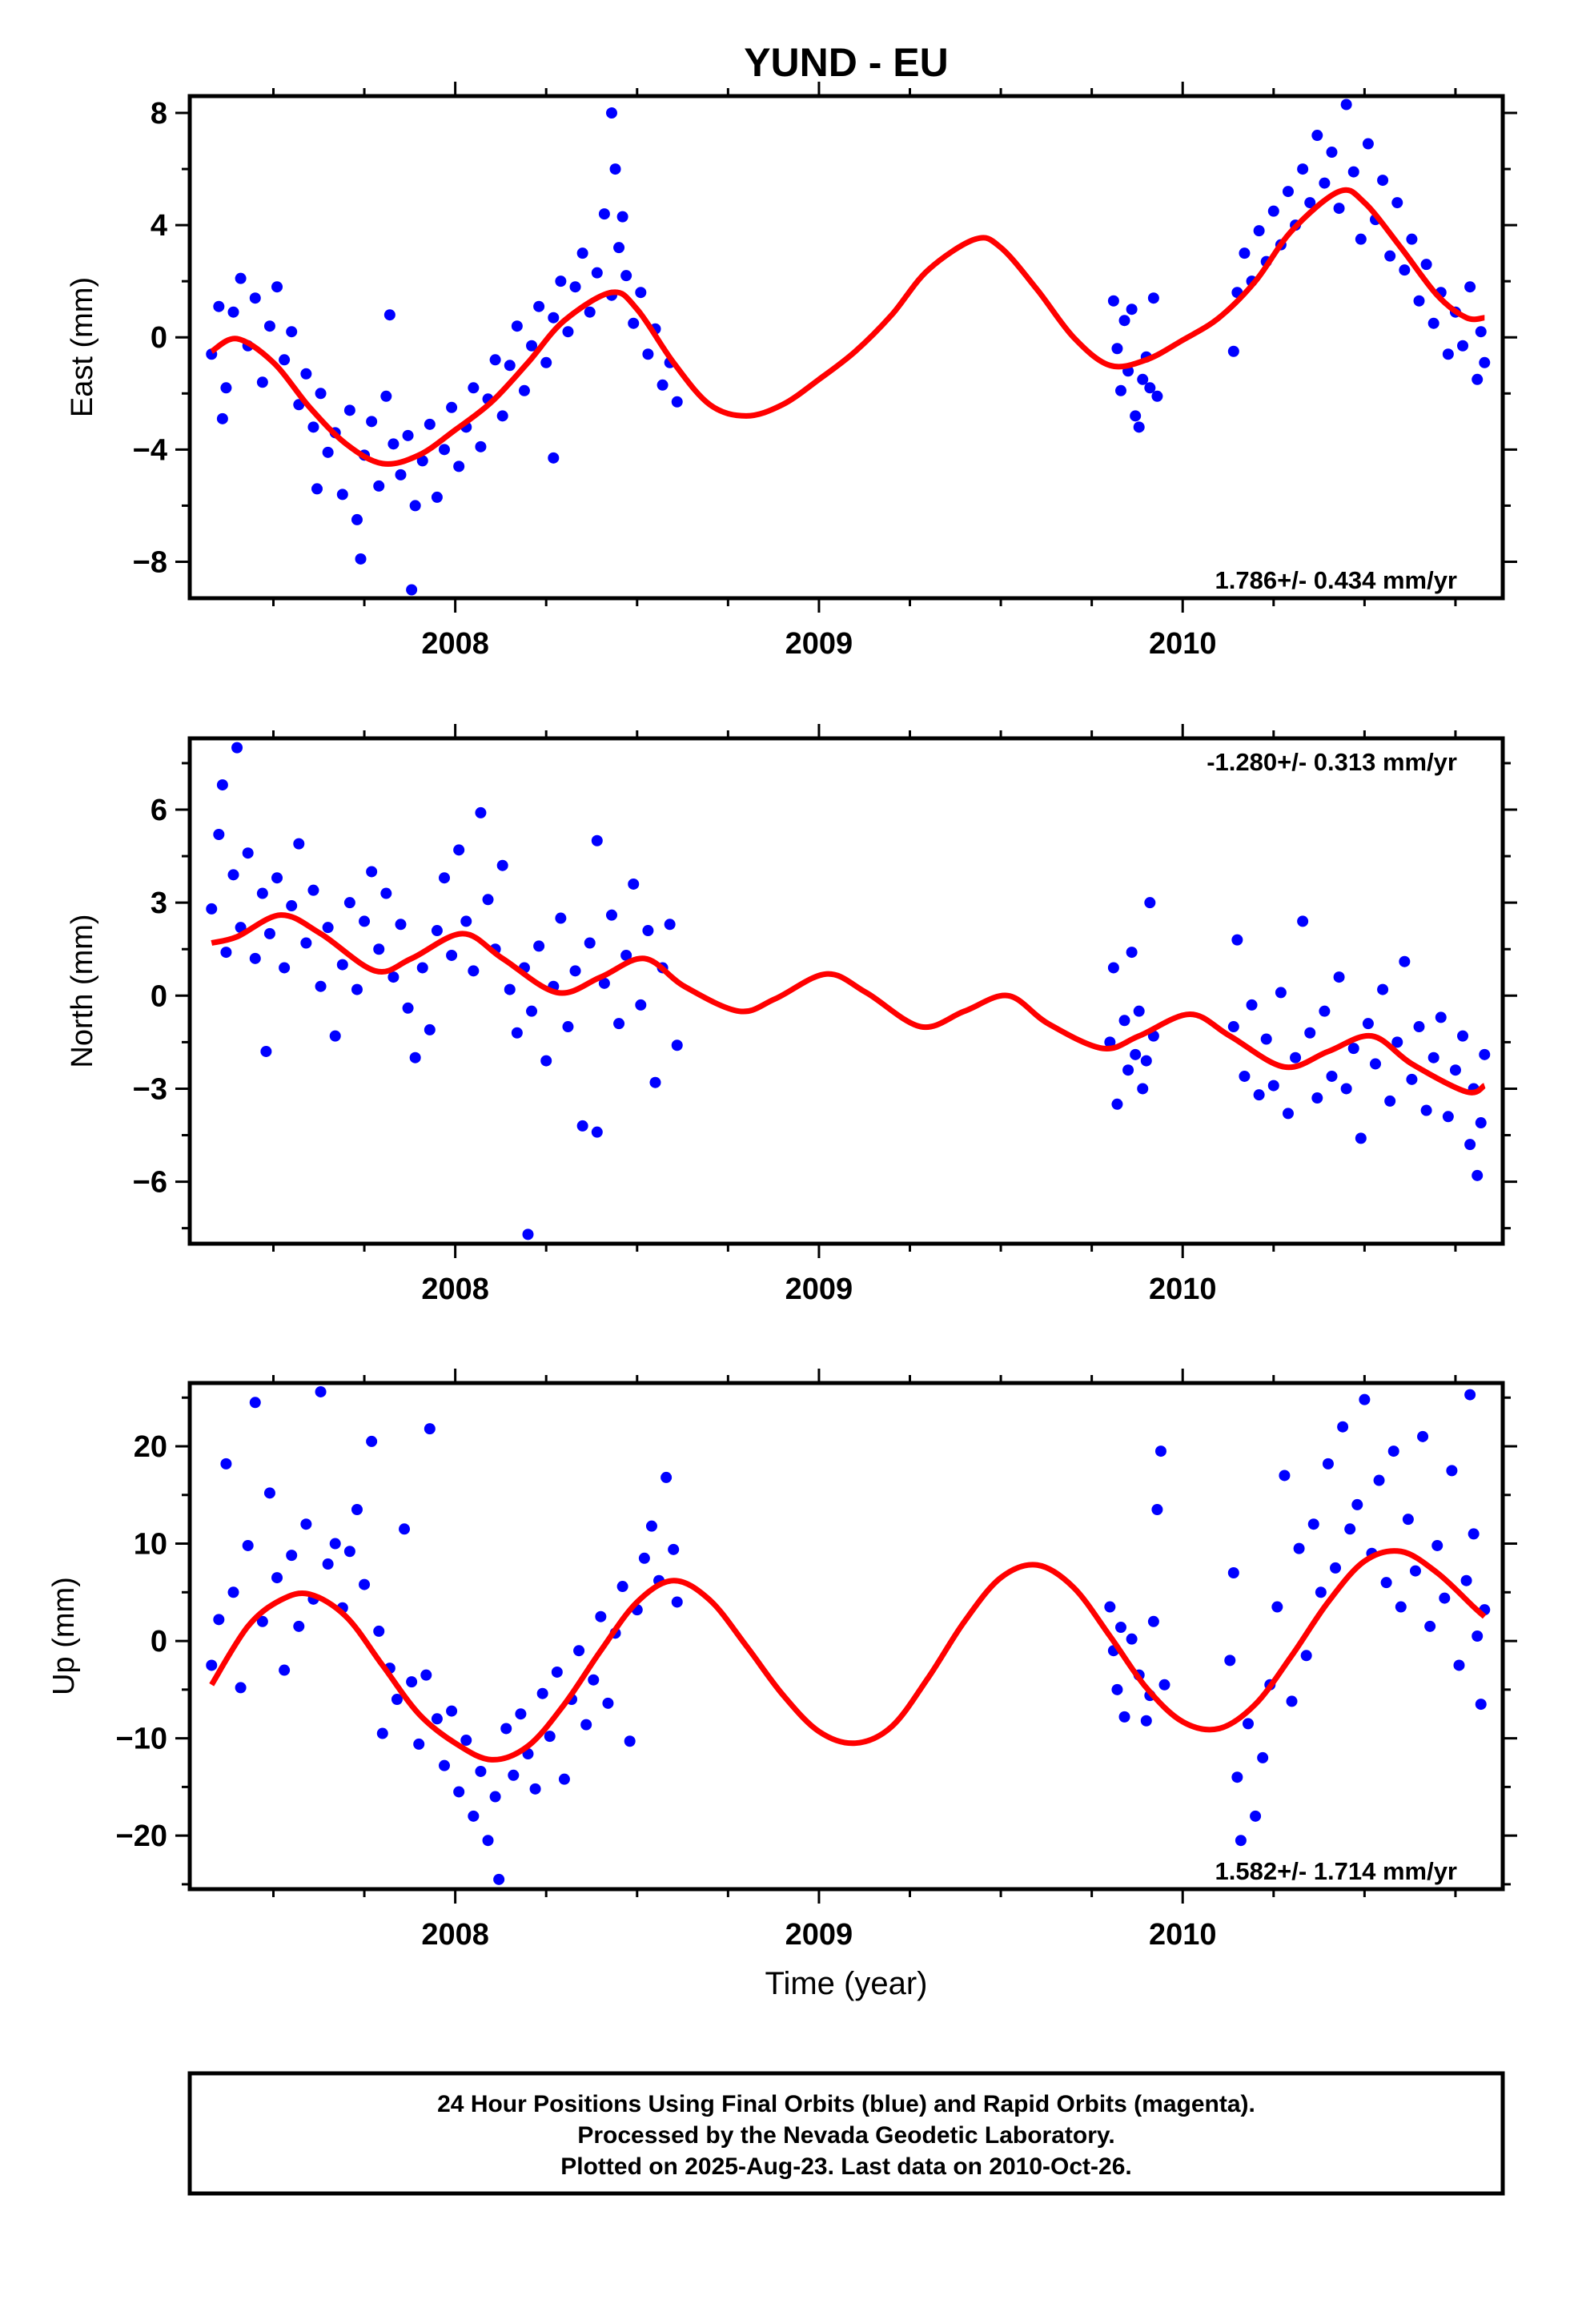 Image resolution: width=1582 pixels, height=2324 pixels. I want to click on north-fit-line, so click(849, 1004).